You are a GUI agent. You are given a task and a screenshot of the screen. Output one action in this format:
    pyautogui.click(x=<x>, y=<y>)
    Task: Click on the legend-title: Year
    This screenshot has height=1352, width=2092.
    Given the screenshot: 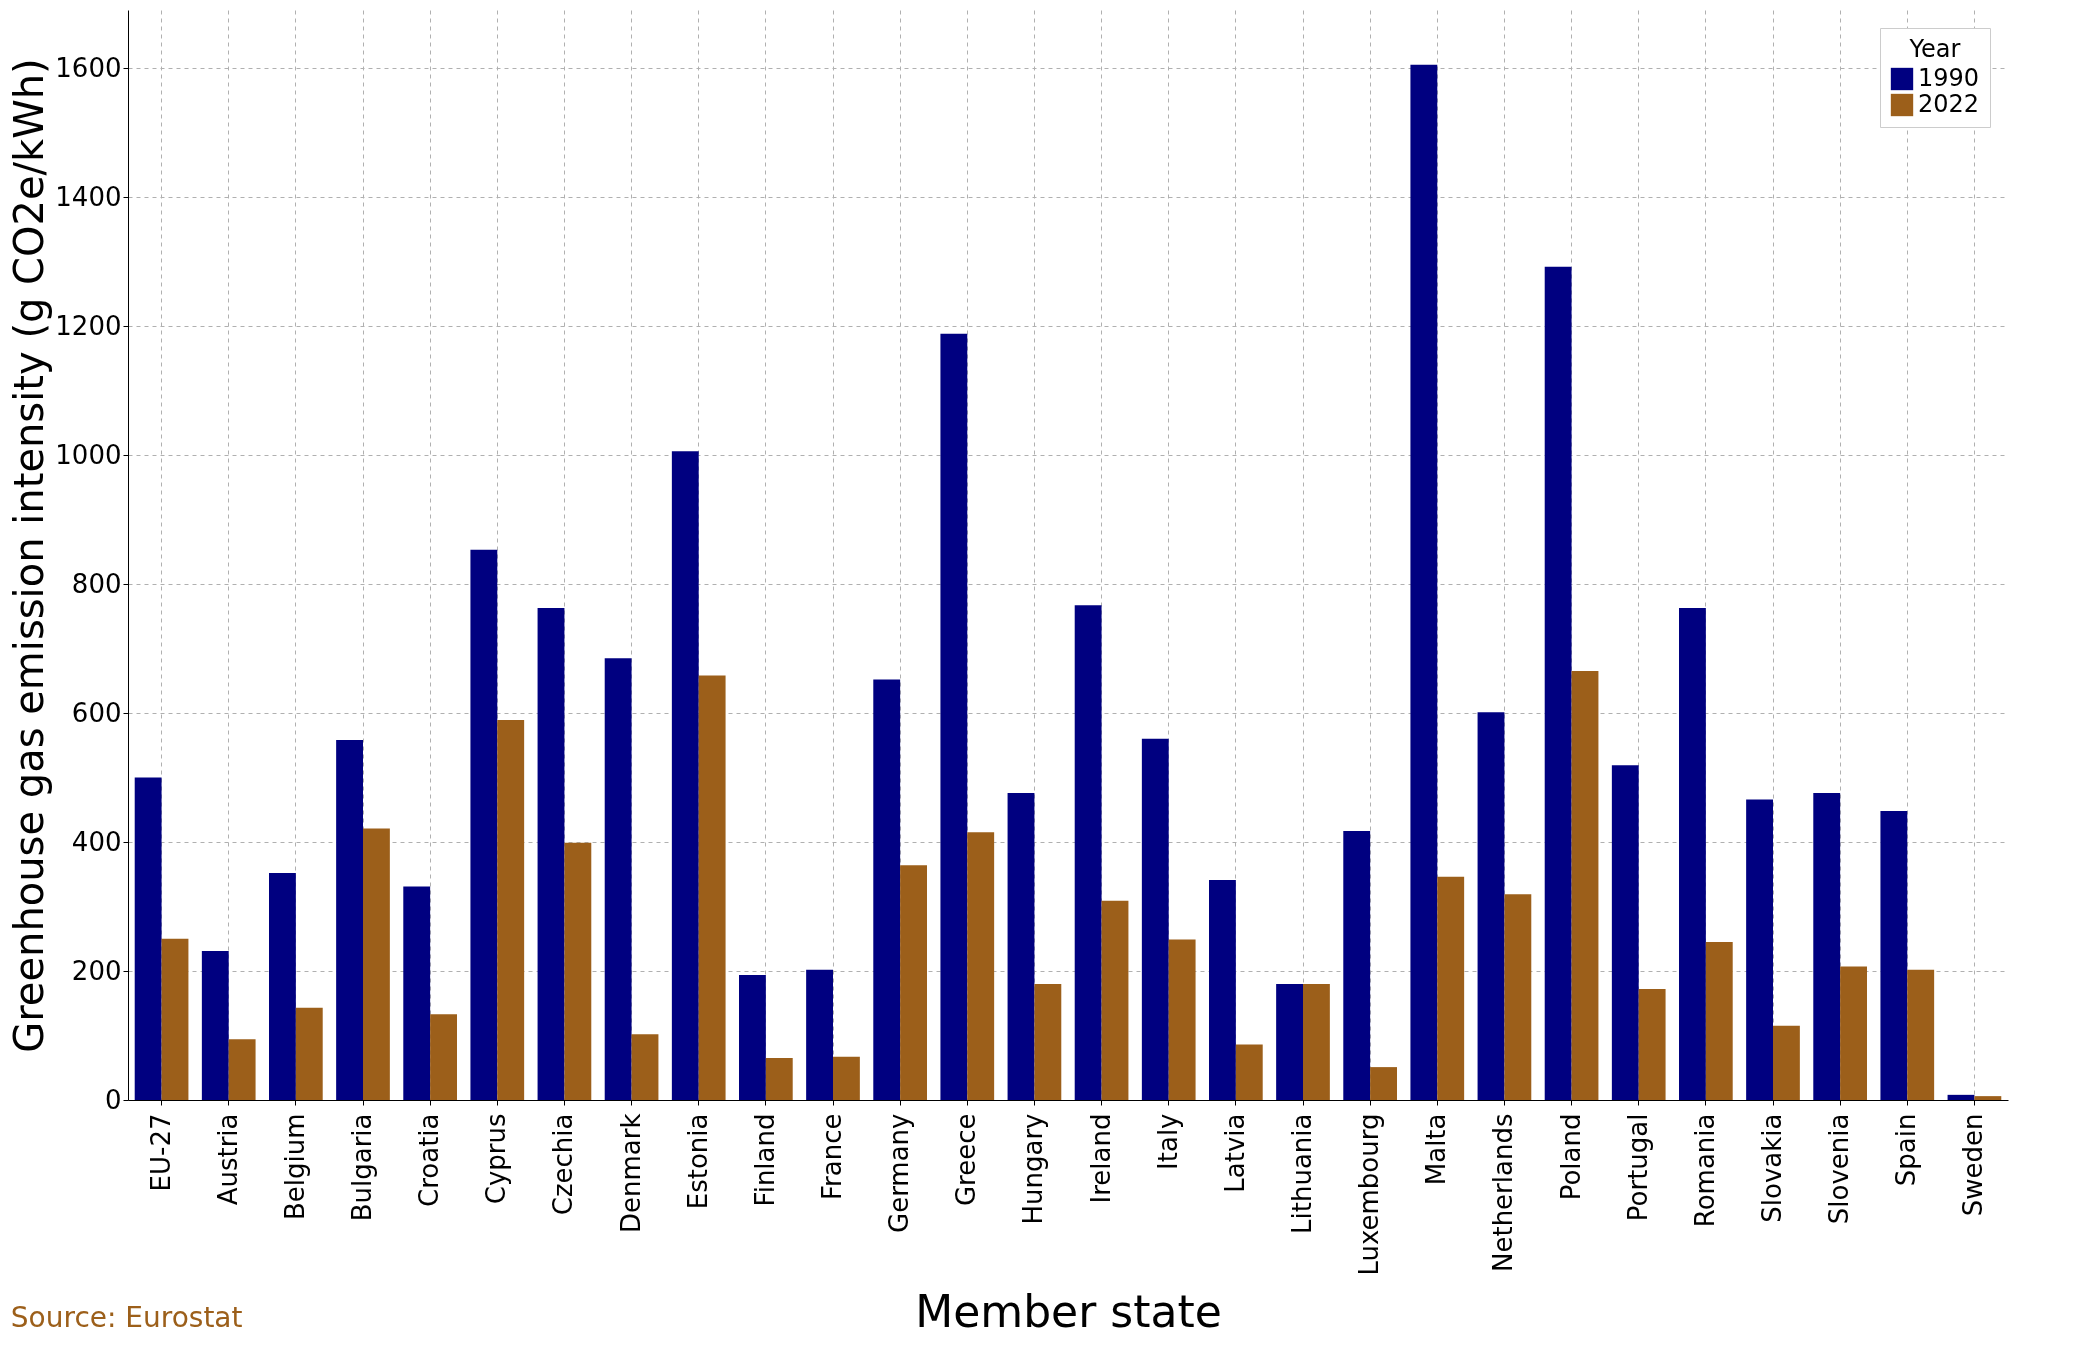 What is the action you would take?
    pyautogui.click(x=1934, y=49)
    